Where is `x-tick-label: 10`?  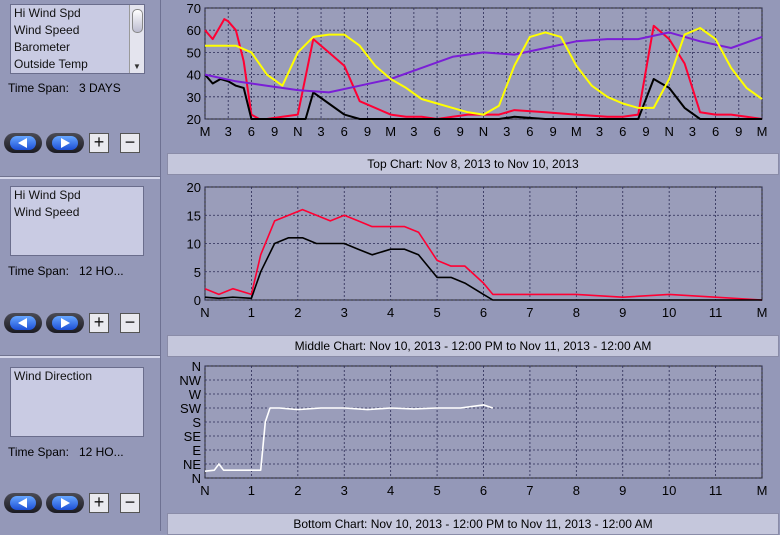 x-tick-label: 10 is located at coordinates (669, 490).